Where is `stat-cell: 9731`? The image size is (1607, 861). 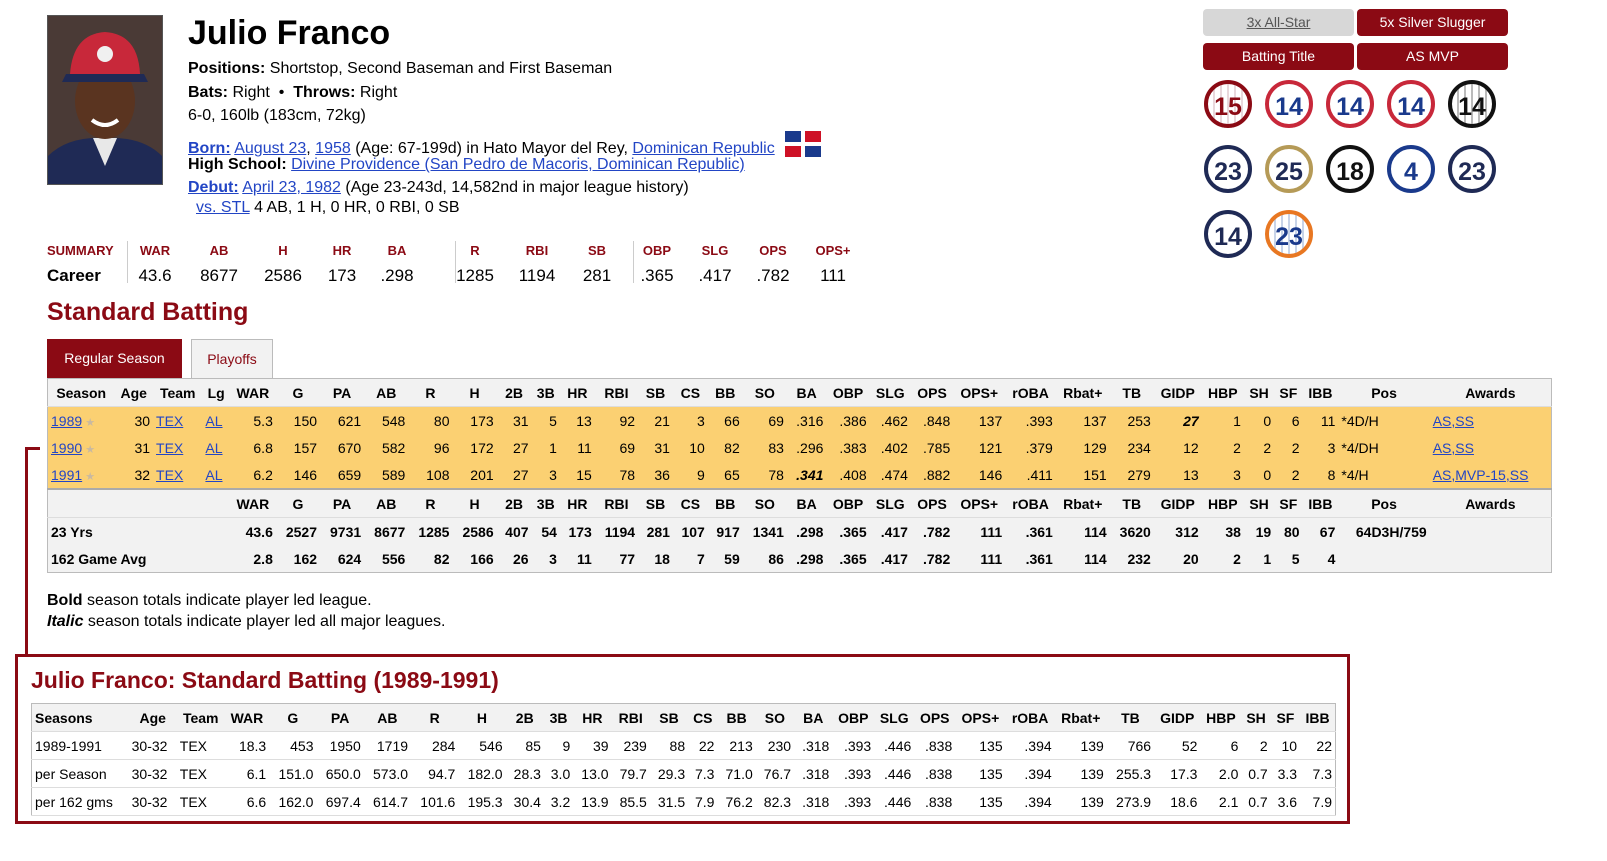 stat-cell: 9731 is located at coordinates (342, 531).